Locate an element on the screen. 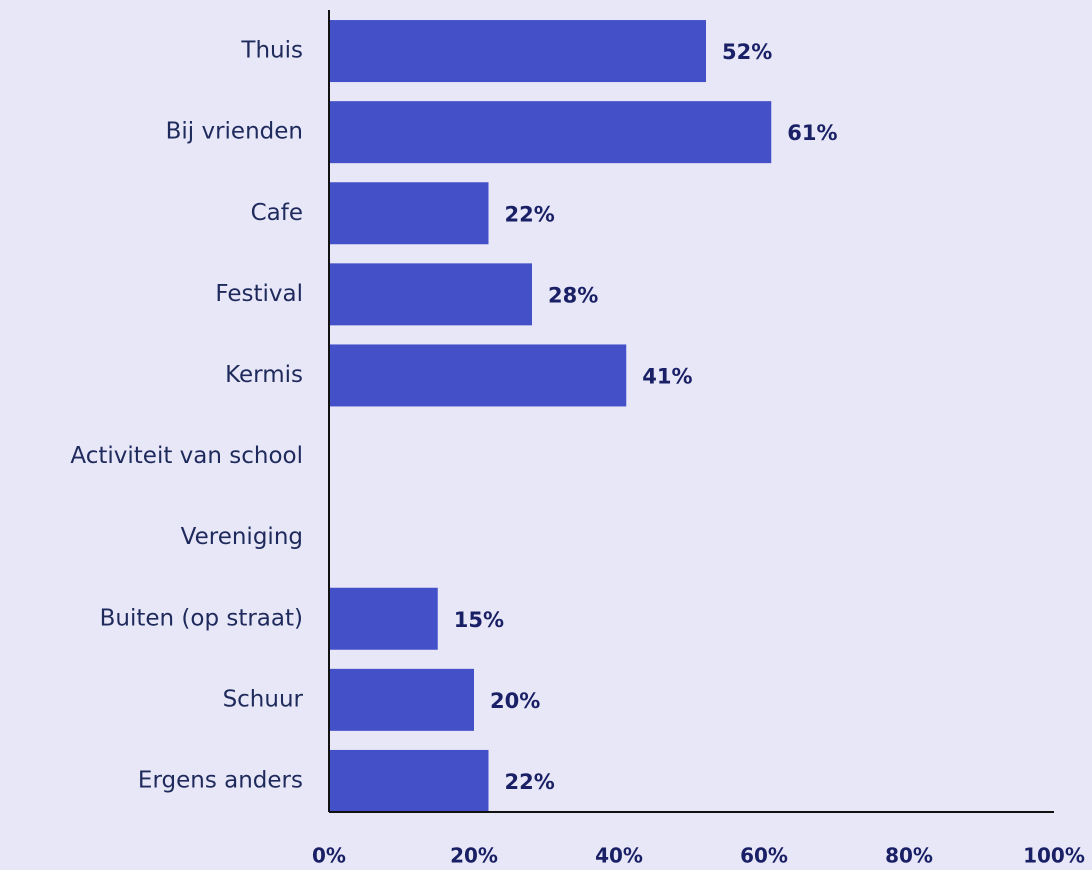  y-tick-label: Kermis is located at coordinates (264, 375).